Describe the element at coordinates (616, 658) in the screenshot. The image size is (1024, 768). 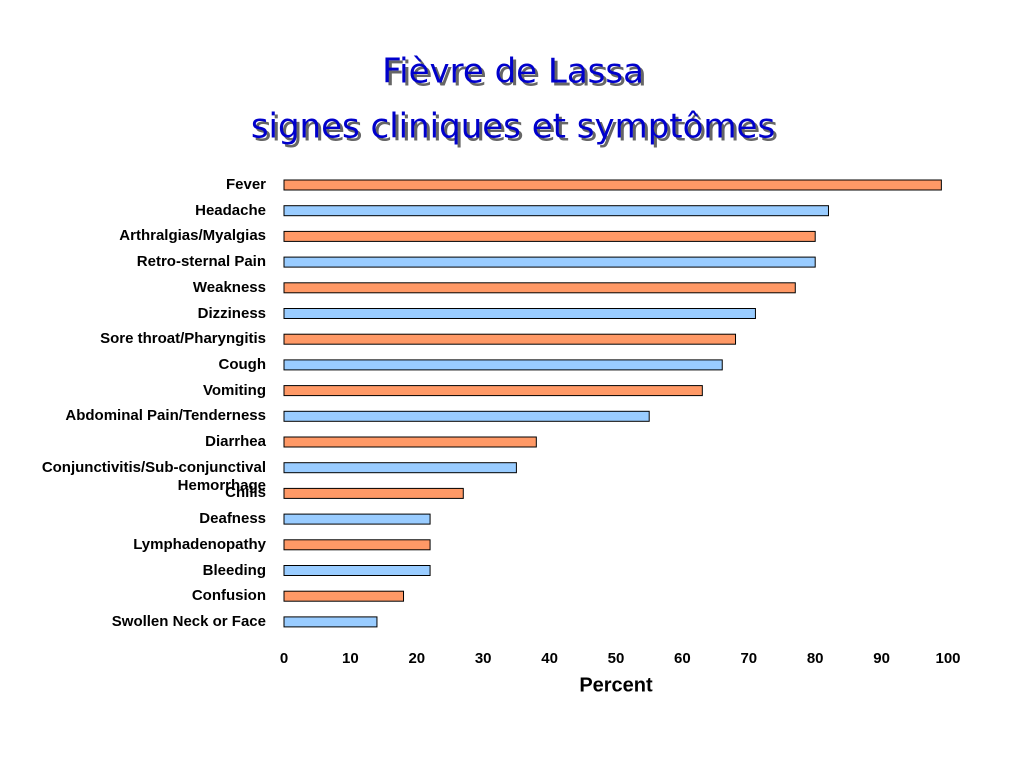
I see `x-tick-label: 50` at that location.